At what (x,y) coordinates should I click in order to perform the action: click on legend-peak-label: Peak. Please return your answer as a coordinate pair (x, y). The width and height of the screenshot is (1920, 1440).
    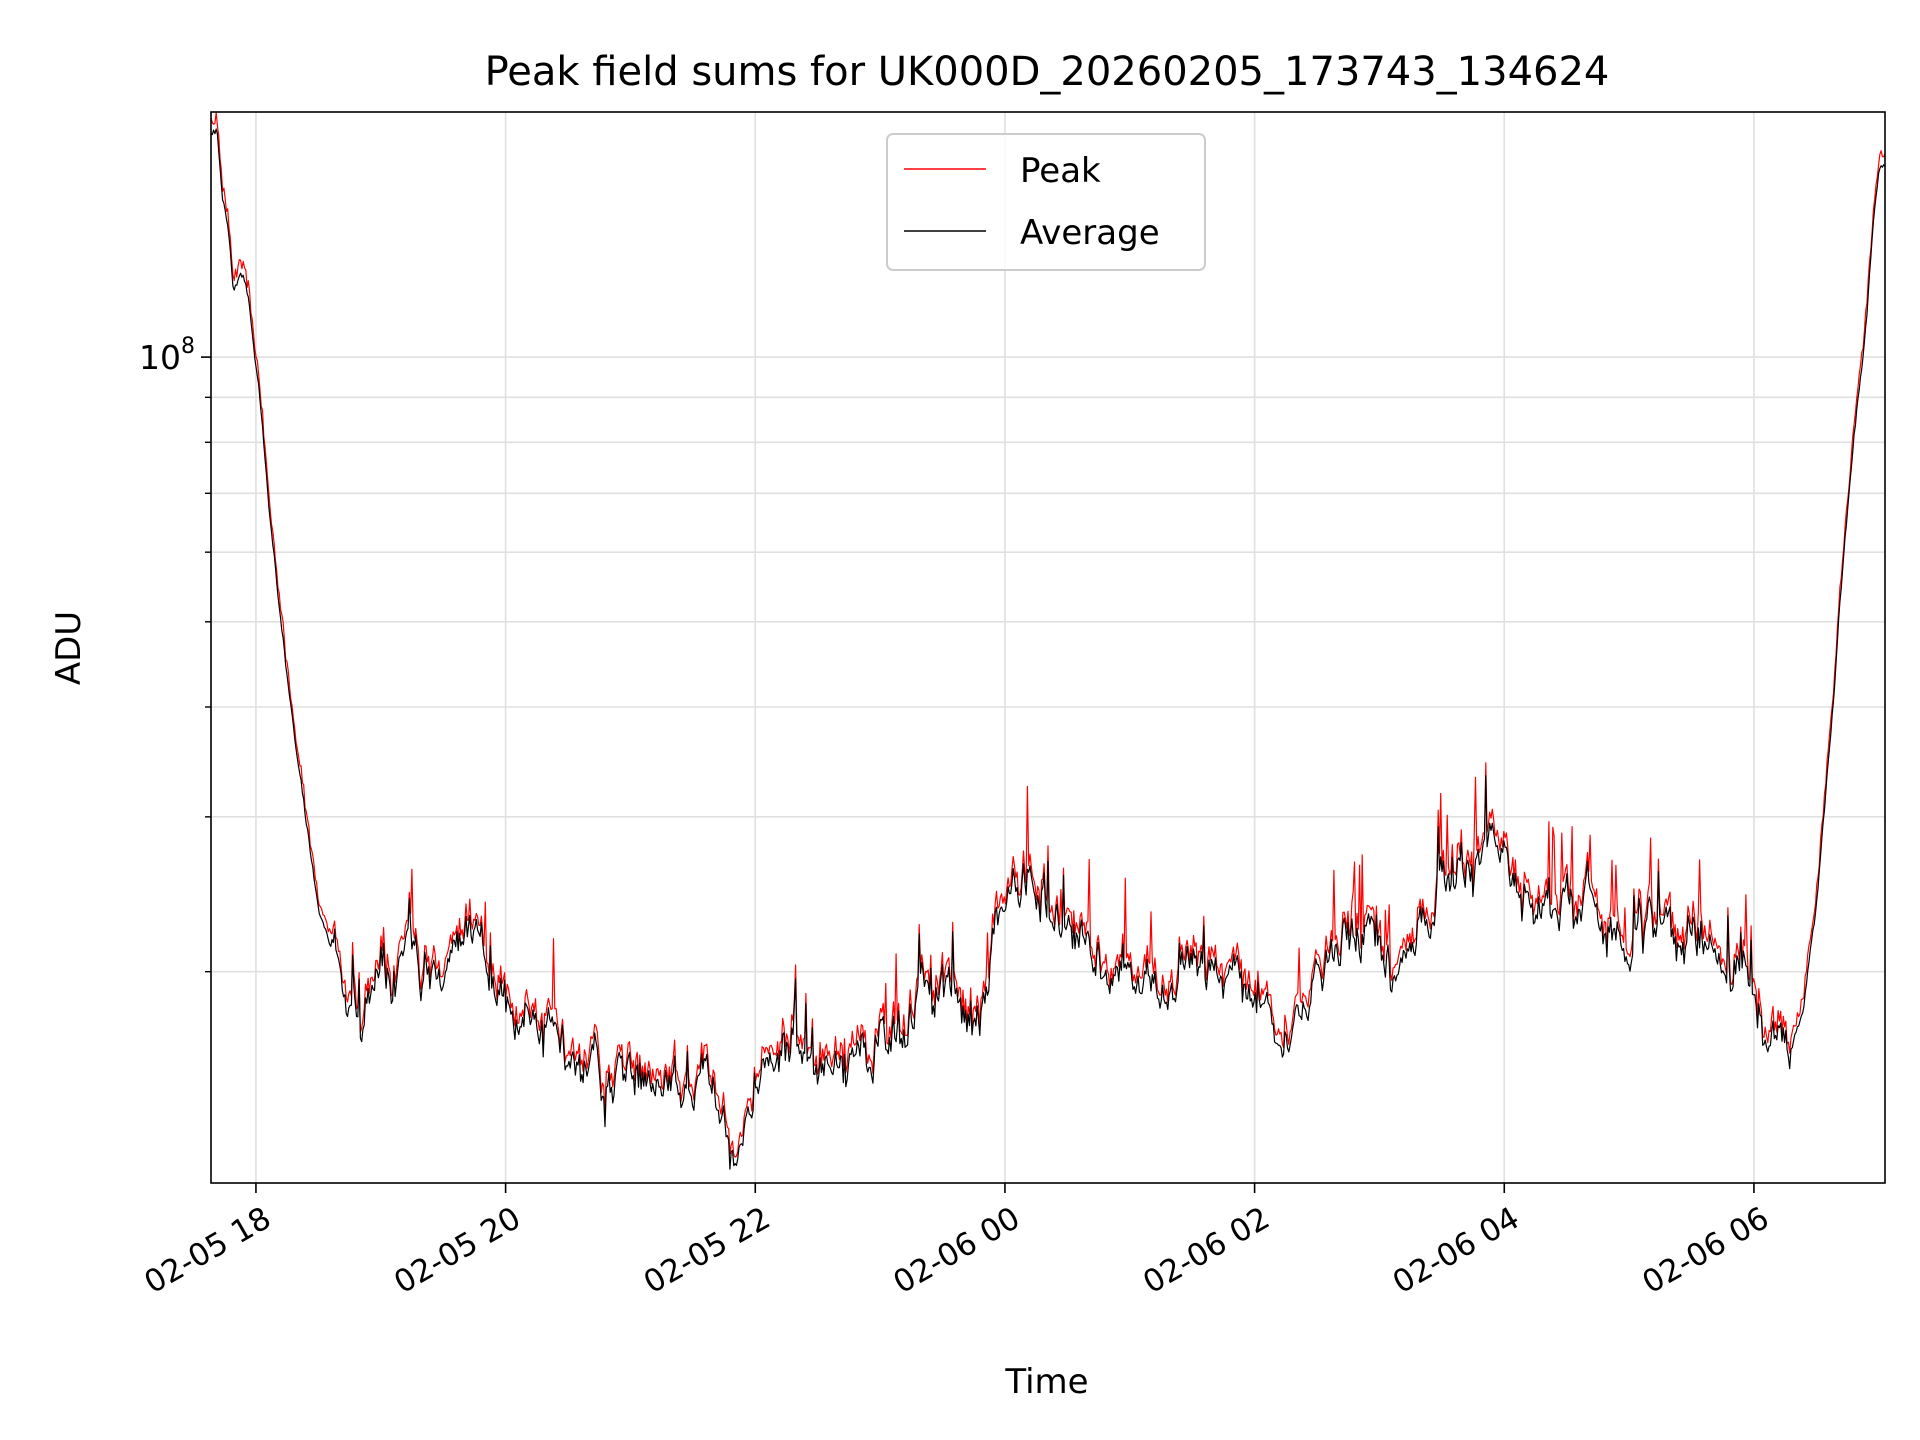
    Looking at the image, I should click on (1060, 171).